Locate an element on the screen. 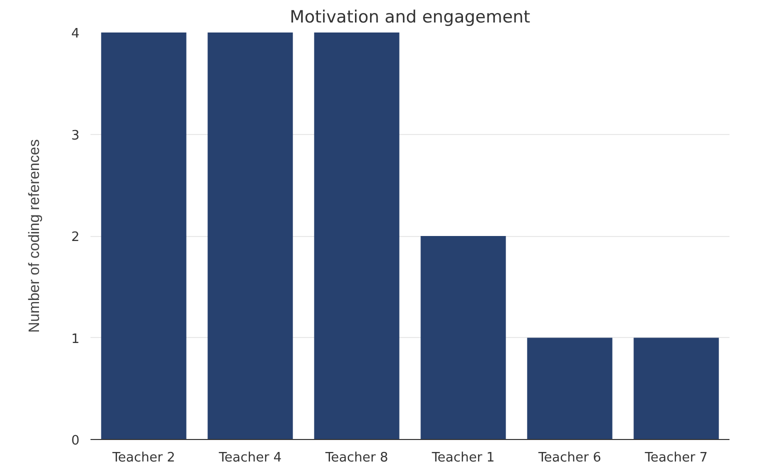  y-axis-title: Number of coding references is located at coordinates (35, 236).